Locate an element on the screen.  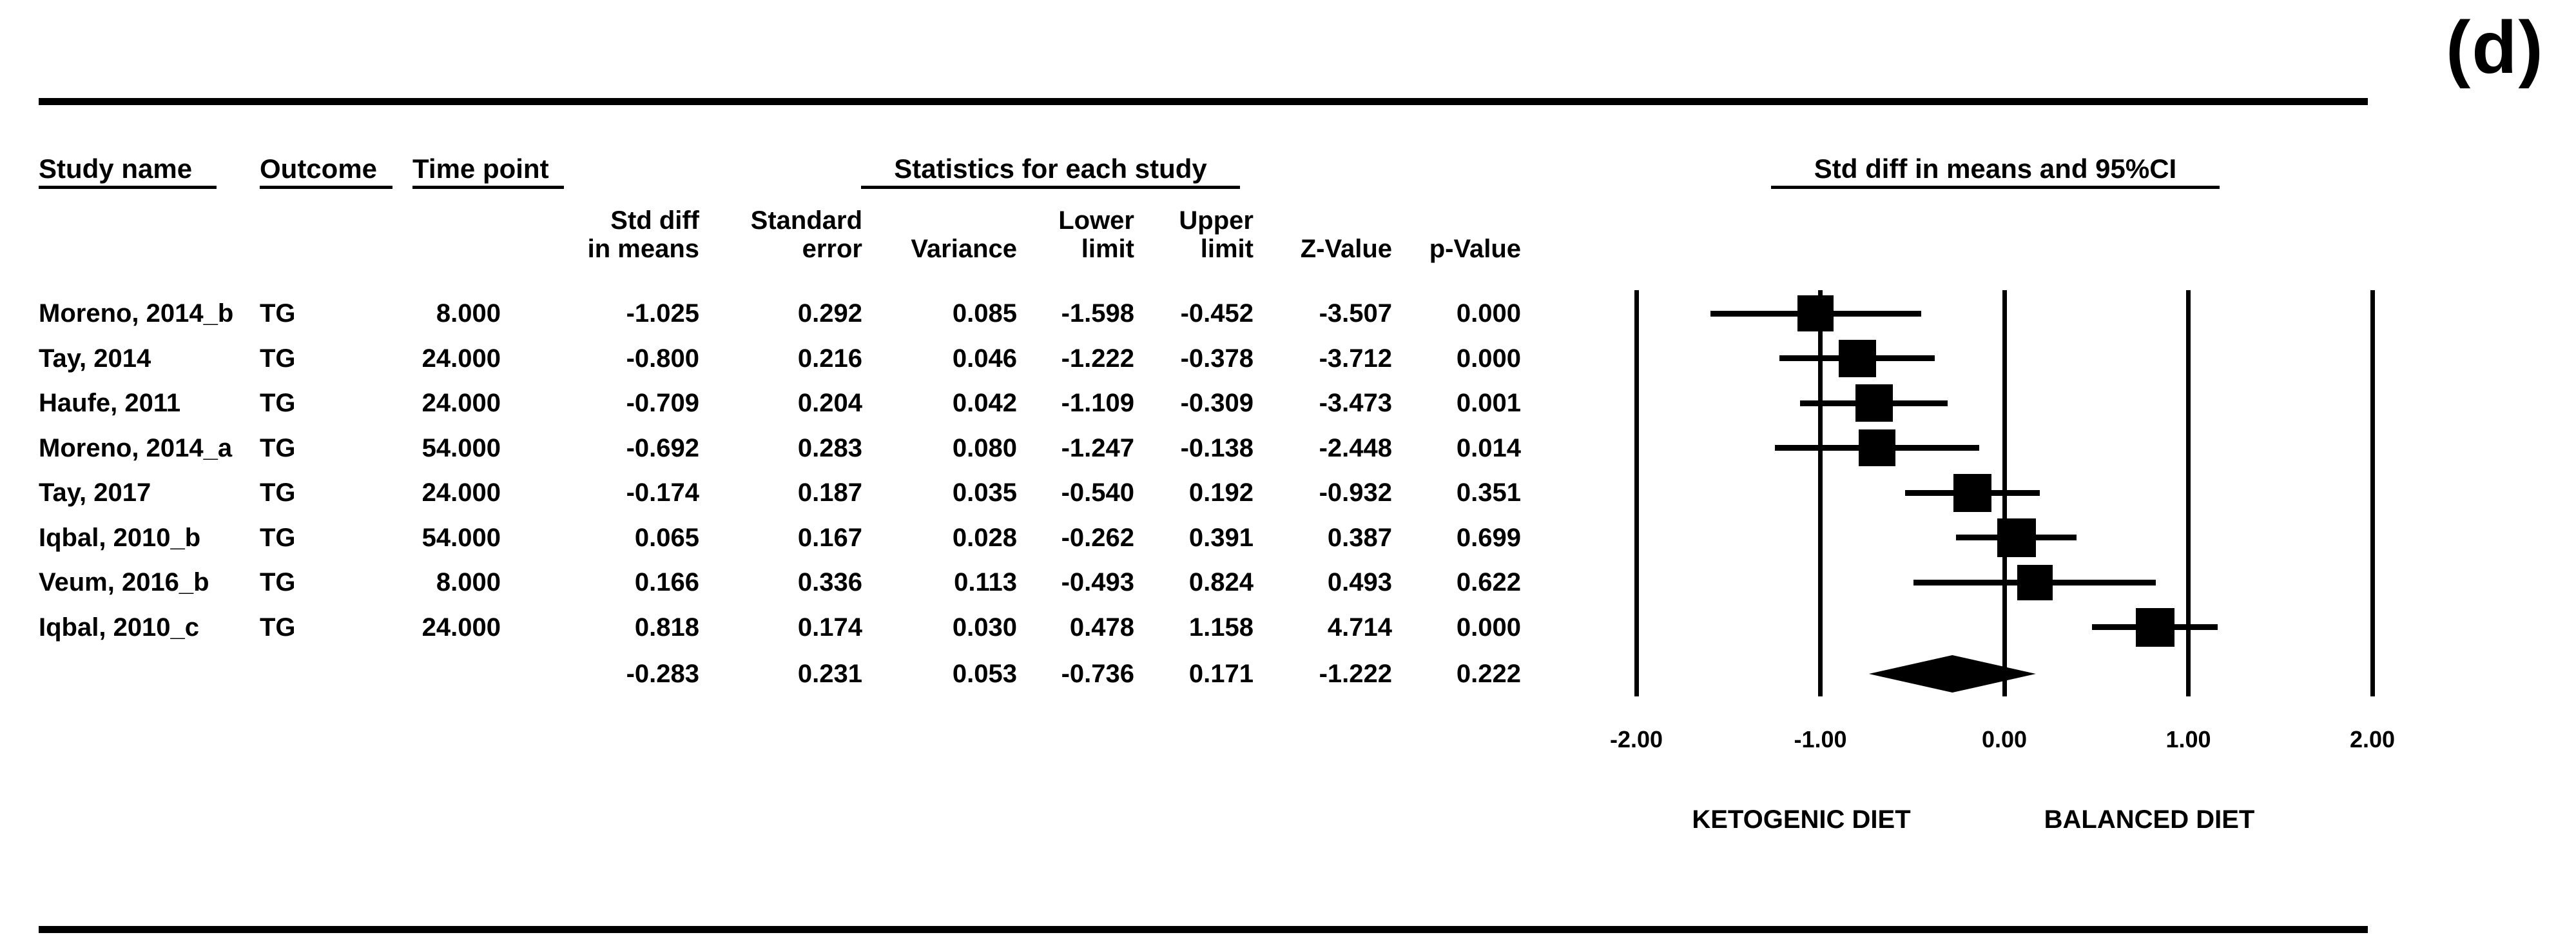
stat-cell: 0.174 is located at coordinates (829, 627).